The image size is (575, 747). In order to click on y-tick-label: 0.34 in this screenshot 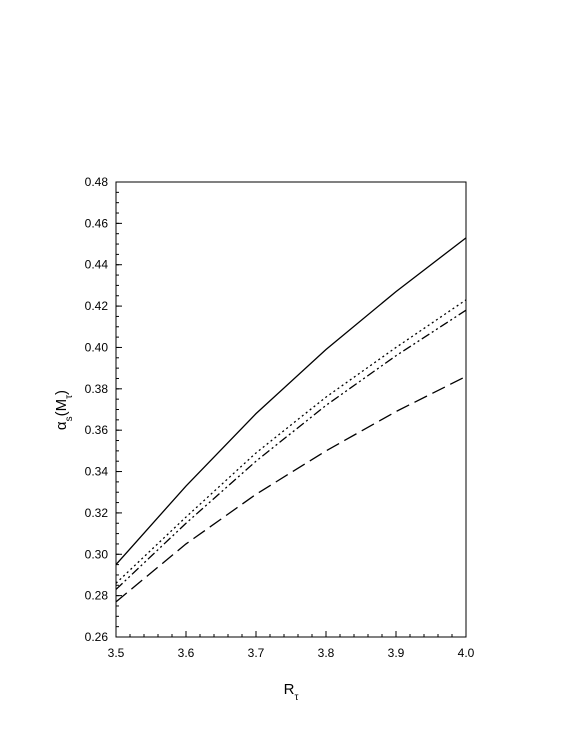, I will do `click(97, 472)`.